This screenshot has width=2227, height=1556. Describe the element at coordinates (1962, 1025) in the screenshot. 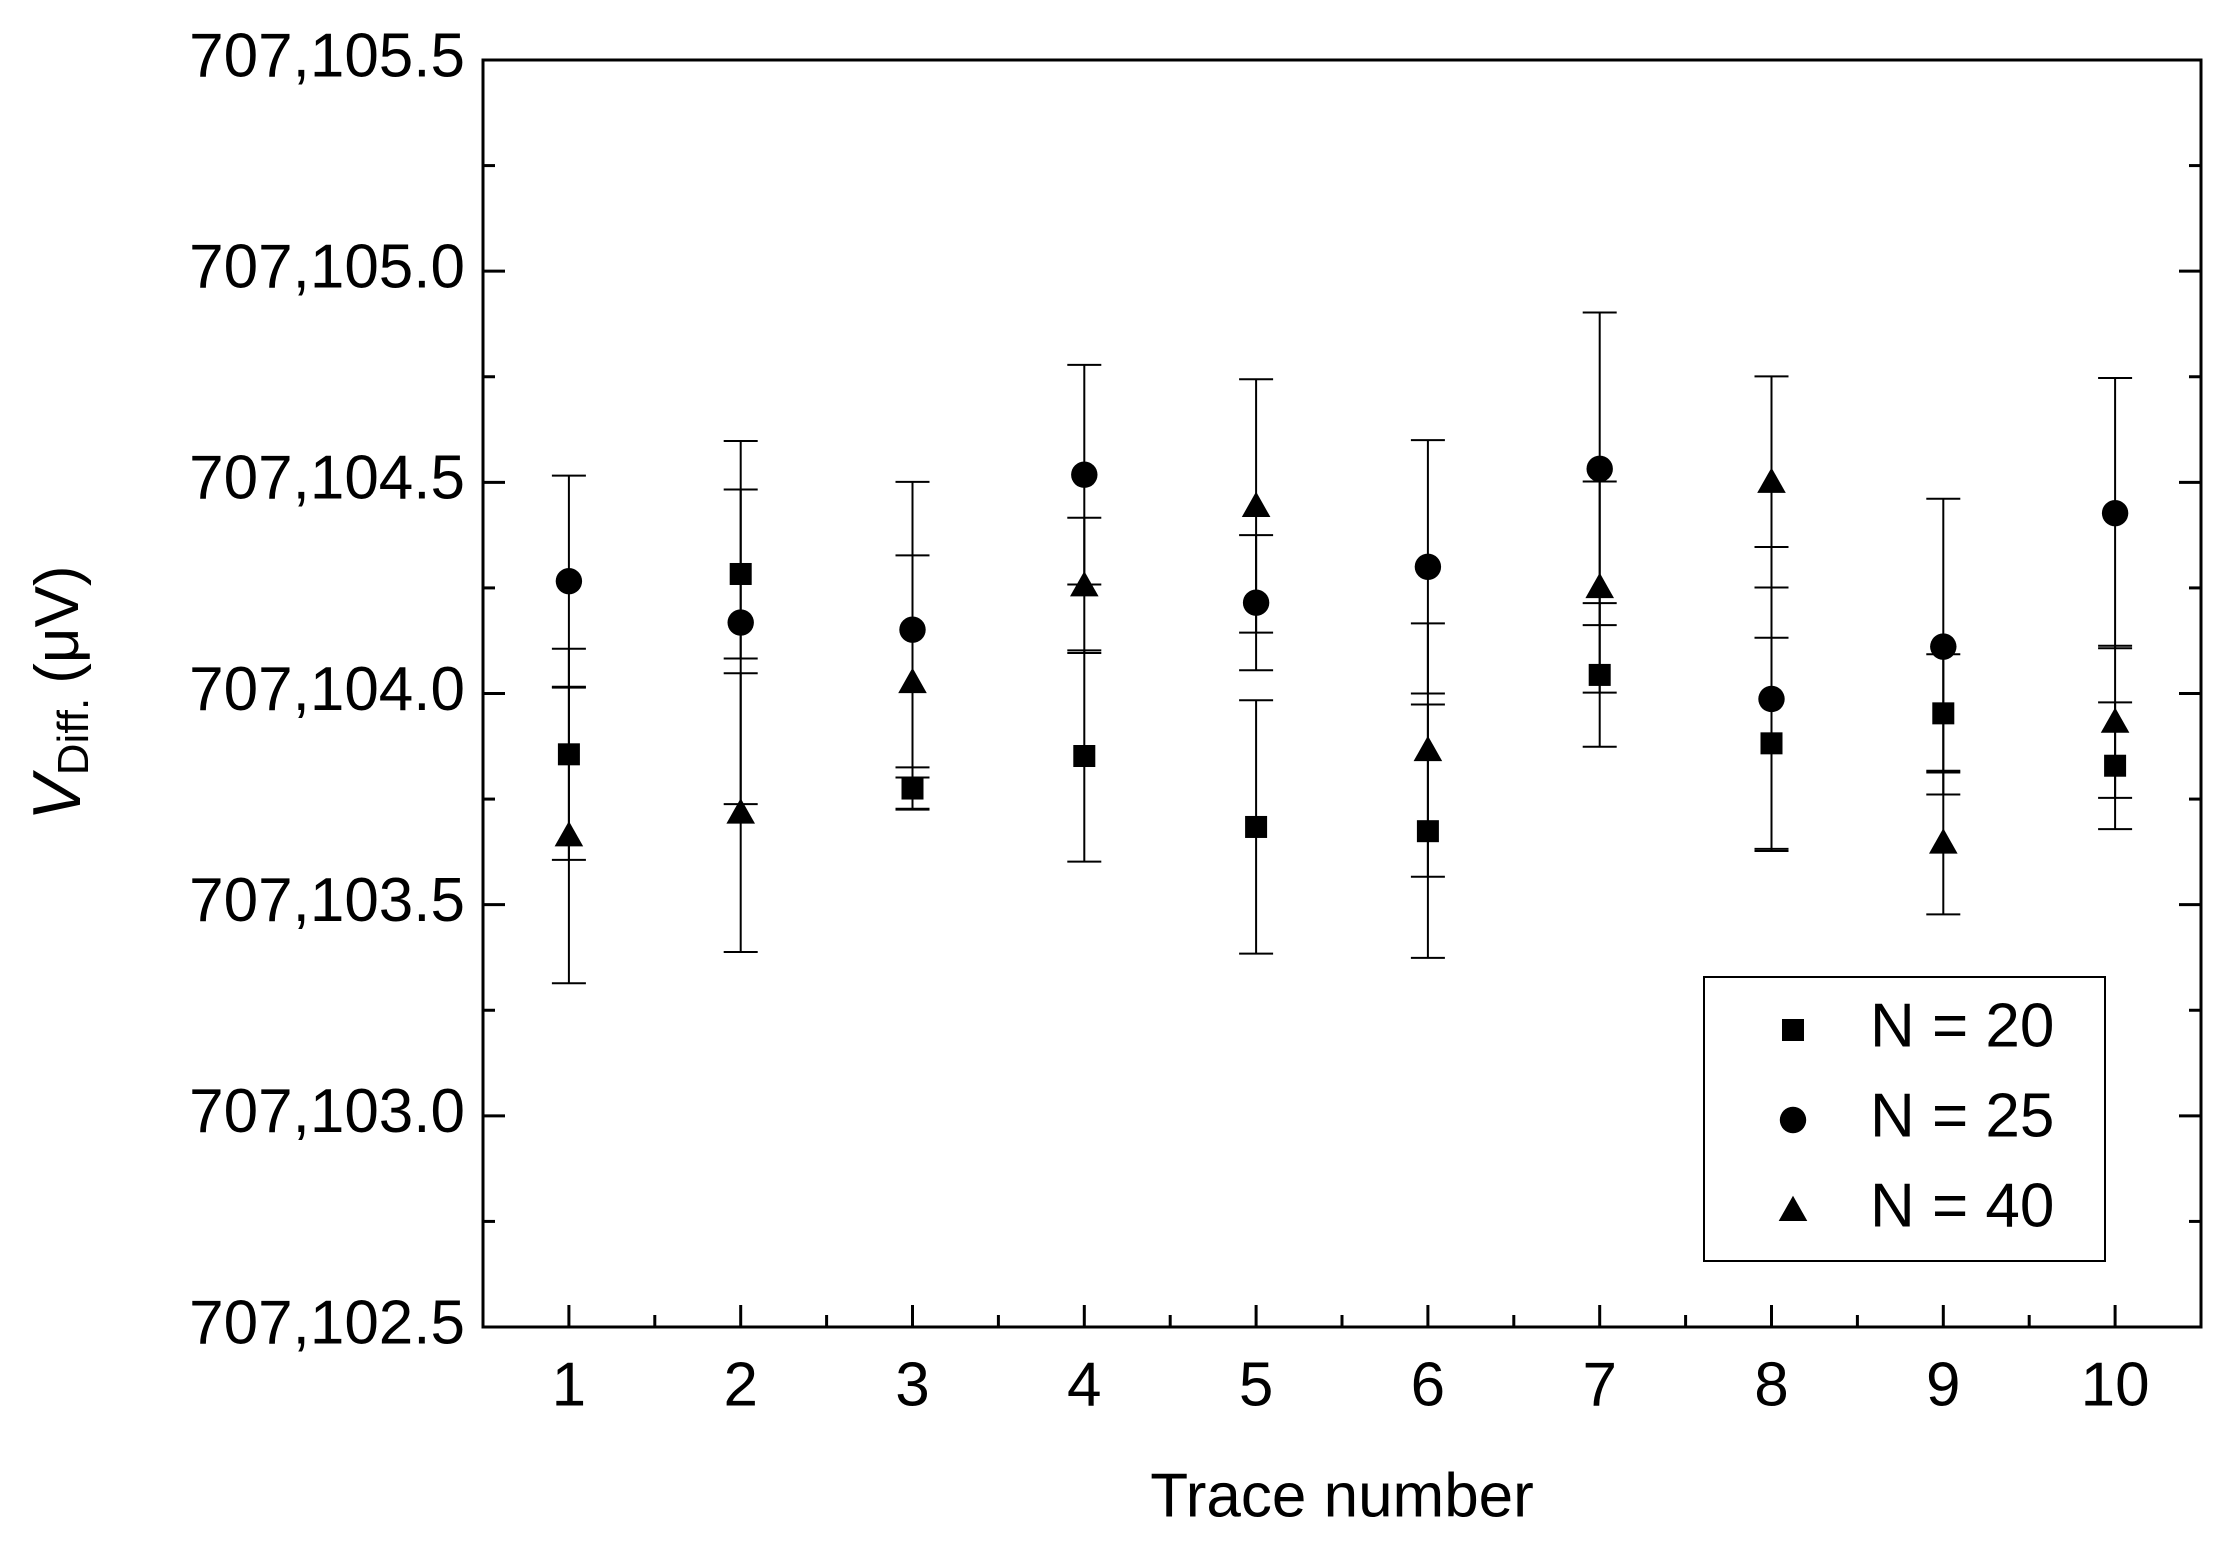

I see `legend-label: N = 20` at that location.